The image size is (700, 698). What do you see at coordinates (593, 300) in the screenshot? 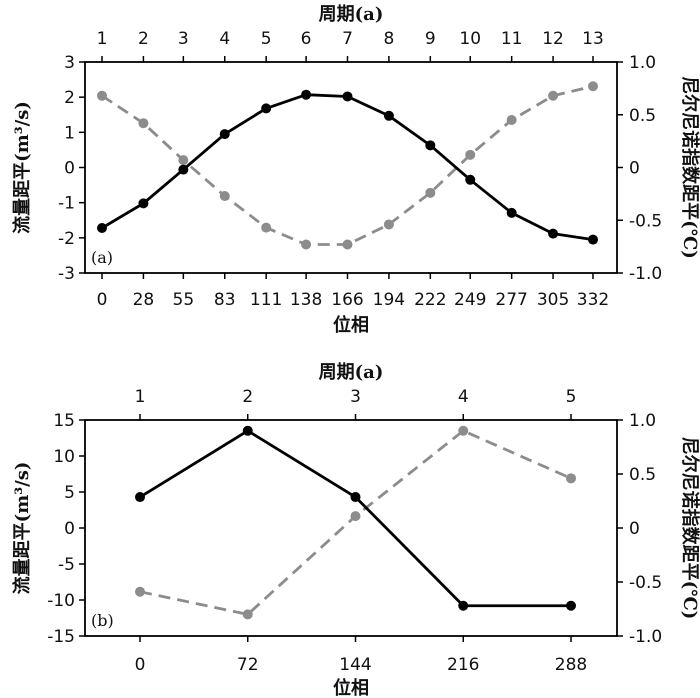
I see `x-tick-label: 332` at bounding box center [593, 300].